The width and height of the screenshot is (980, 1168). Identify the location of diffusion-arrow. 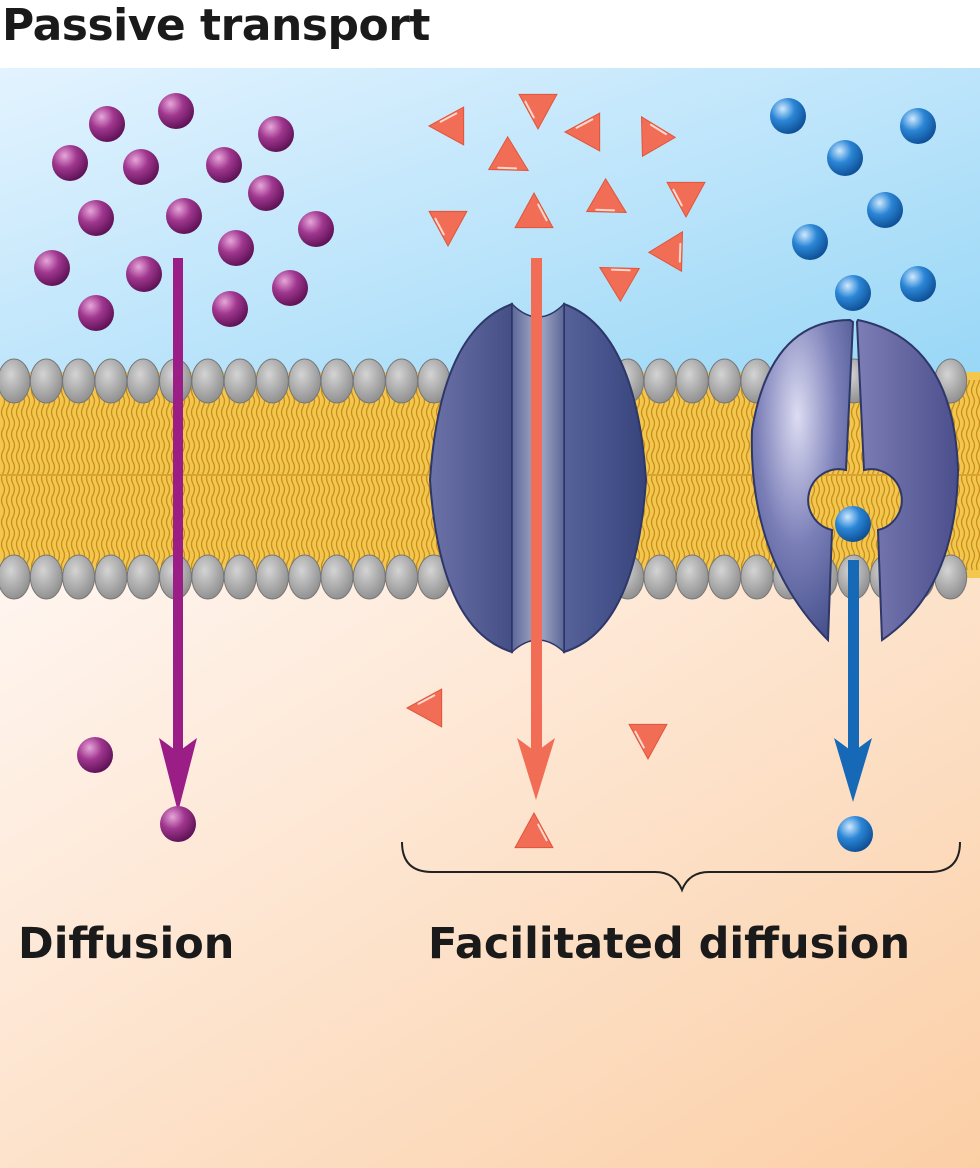
(178, 535).